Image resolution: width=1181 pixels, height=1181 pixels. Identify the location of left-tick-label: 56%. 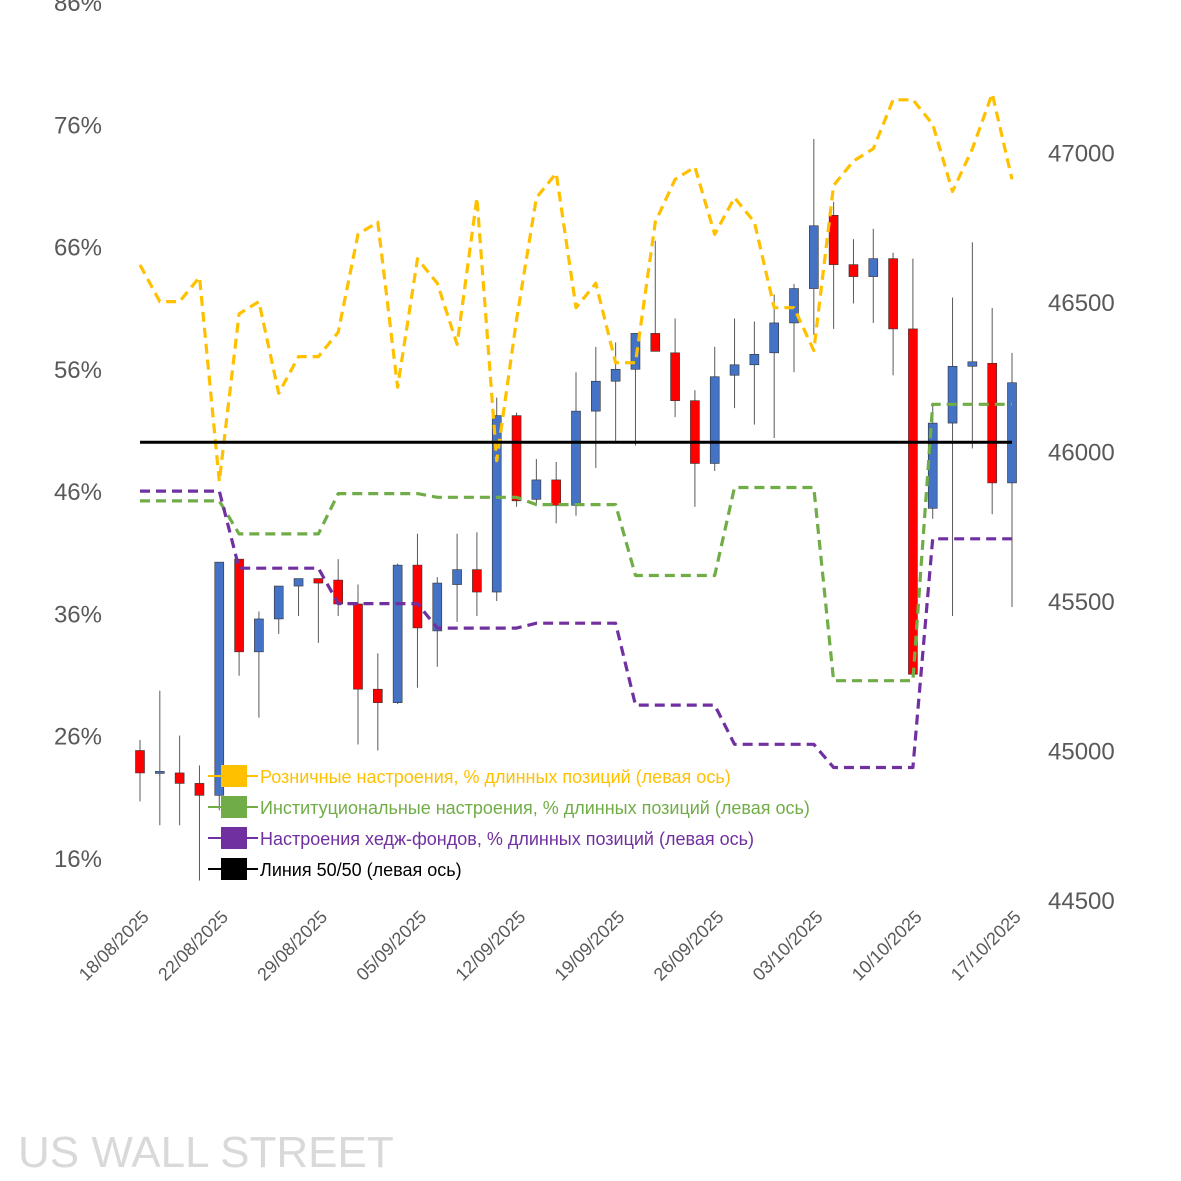
(78, 370).